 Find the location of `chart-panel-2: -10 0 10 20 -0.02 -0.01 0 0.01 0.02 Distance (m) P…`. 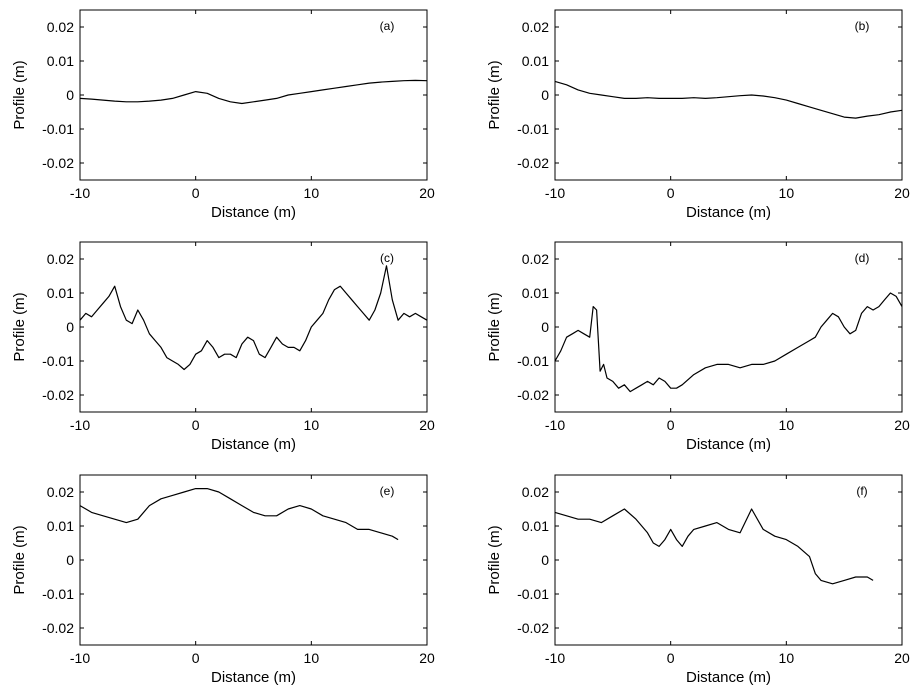

chart-panel-2: -10 0 10 20 -0.02 -0.01 0 0.01 0.02 Distance (m) P… is located at coordinates (698, 115).